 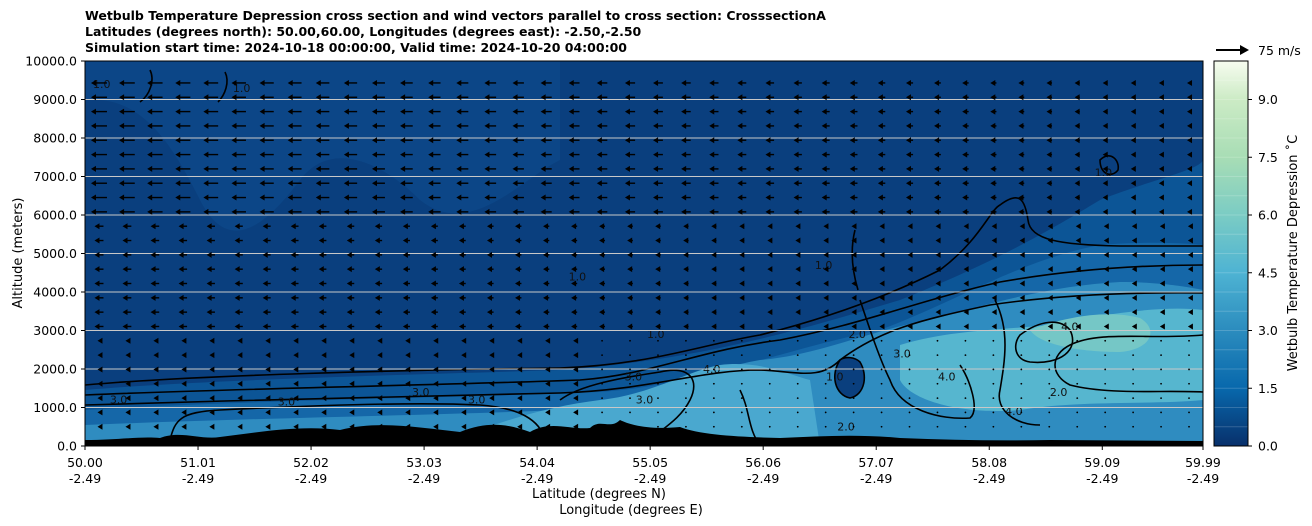 What do you see at coordinates (1203, 462) in the screenshot?
I see `x-tick-label-latitude: 59.99` at bounding box center [1203, 462].